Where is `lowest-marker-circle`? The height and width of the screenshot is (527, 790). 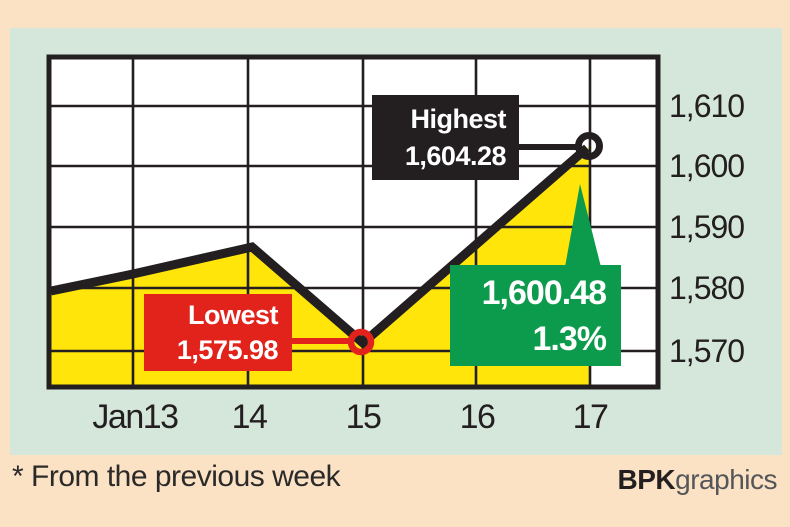 lowest-marker-circle is located at coordinates (361, 342).